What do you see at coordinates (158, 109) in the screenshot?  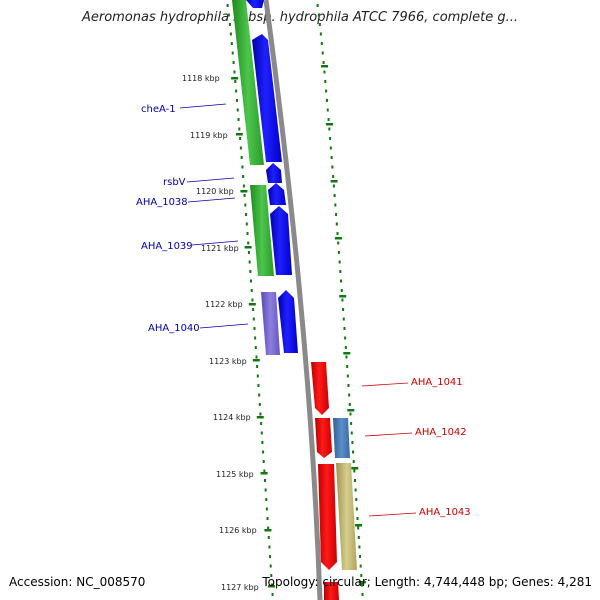 I see `gene-label-chea1: cheA-1` at bounding box center [158, 109].